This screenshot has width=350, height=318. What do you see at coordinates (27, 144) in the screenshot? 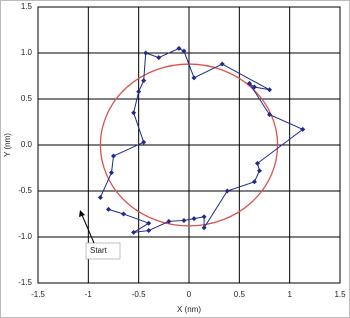
I see `y-tick-label: 0.0` at bounding box center [27, 144].